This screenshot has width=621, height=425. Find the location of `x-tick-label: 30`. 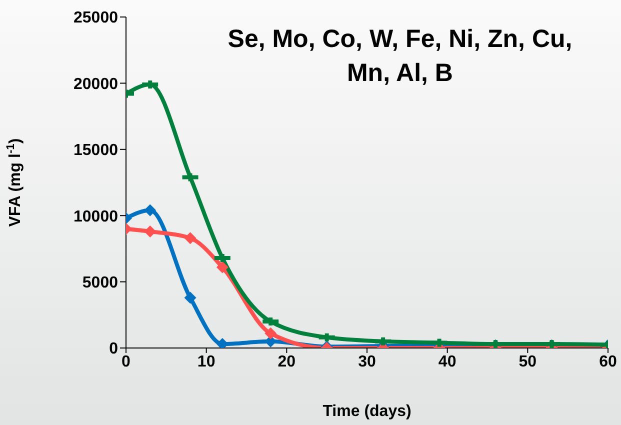

x-tick-label: 30 is located at coordinates (367, 361).